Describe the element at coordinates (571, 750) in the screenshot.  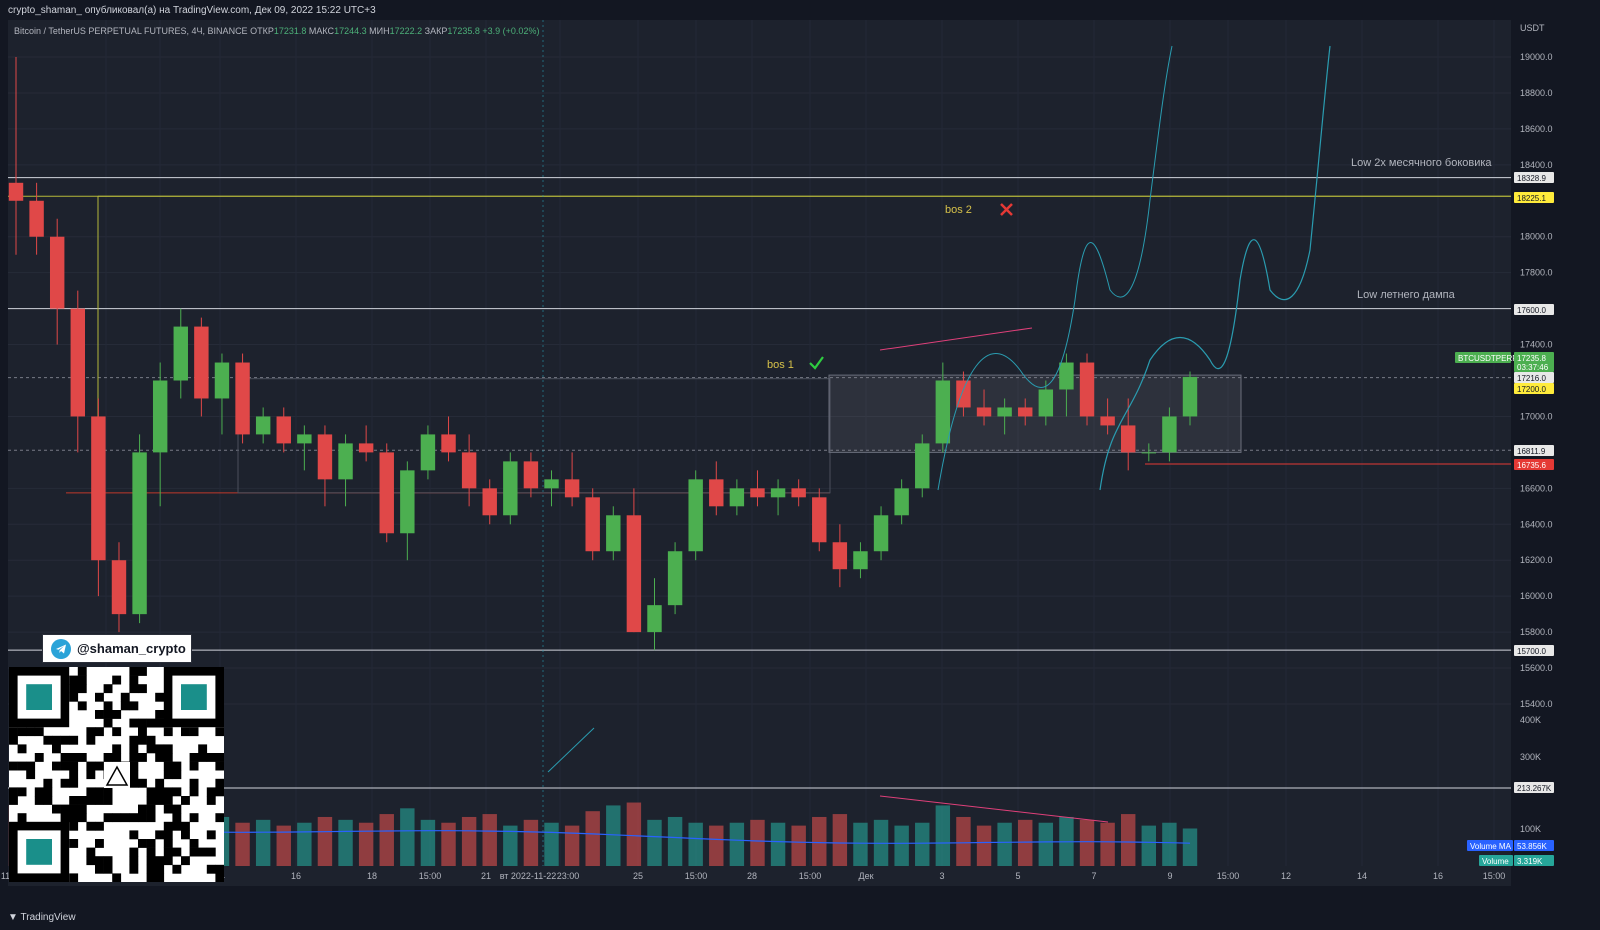
I see `volume-arrow` at that location.